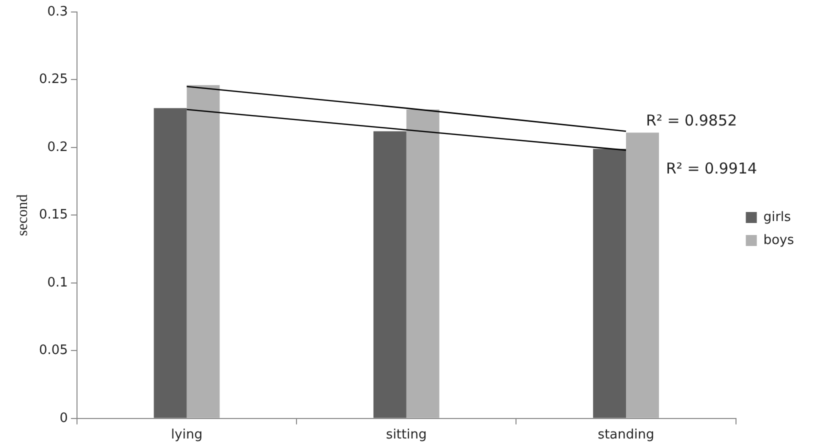 The width and height of the screenshot is (814, 446). I want to click on y-tick-label: 0.1, so click(57, 282).